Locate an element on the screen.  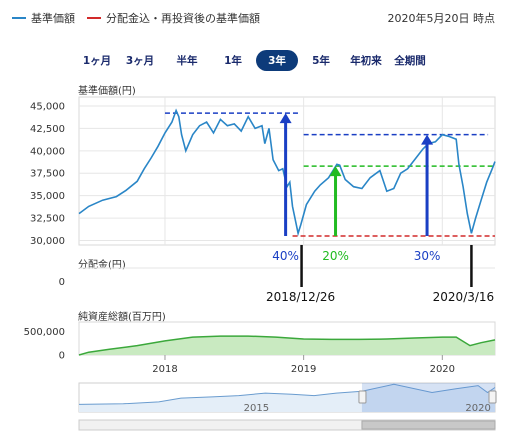
nav-y-tick-label: 32,500 is located at coordinates (47, 219).